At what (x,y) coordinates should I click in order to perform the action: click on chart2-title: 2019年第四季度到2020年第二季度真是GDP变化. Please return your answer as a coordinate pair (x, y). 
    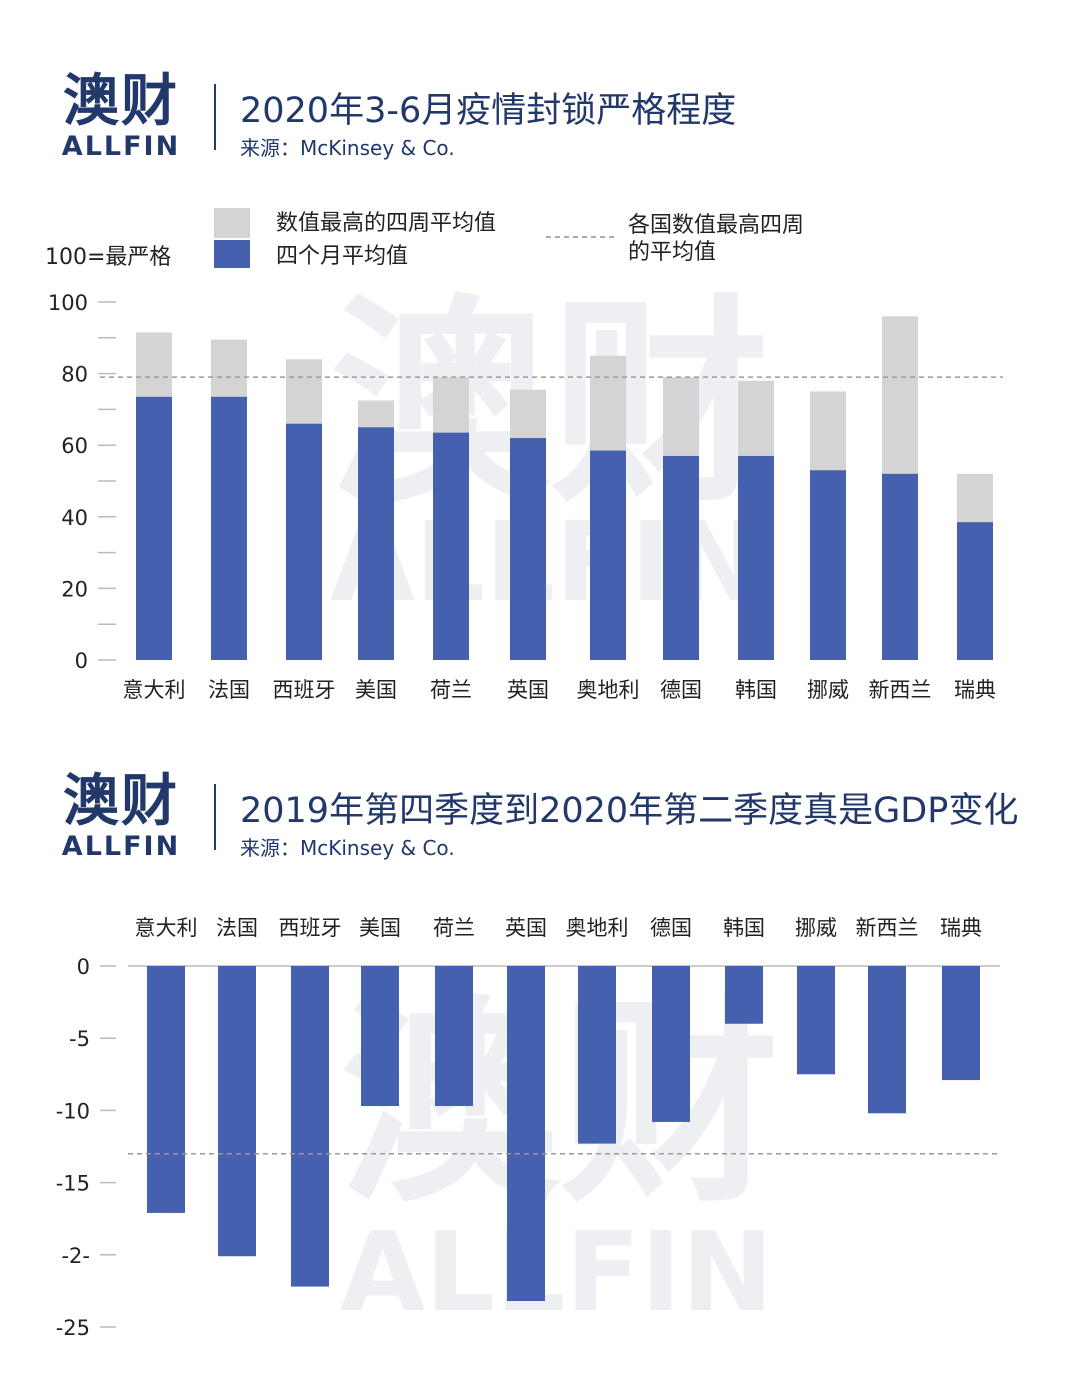
    Looking at the image, I should click on (629, 811).